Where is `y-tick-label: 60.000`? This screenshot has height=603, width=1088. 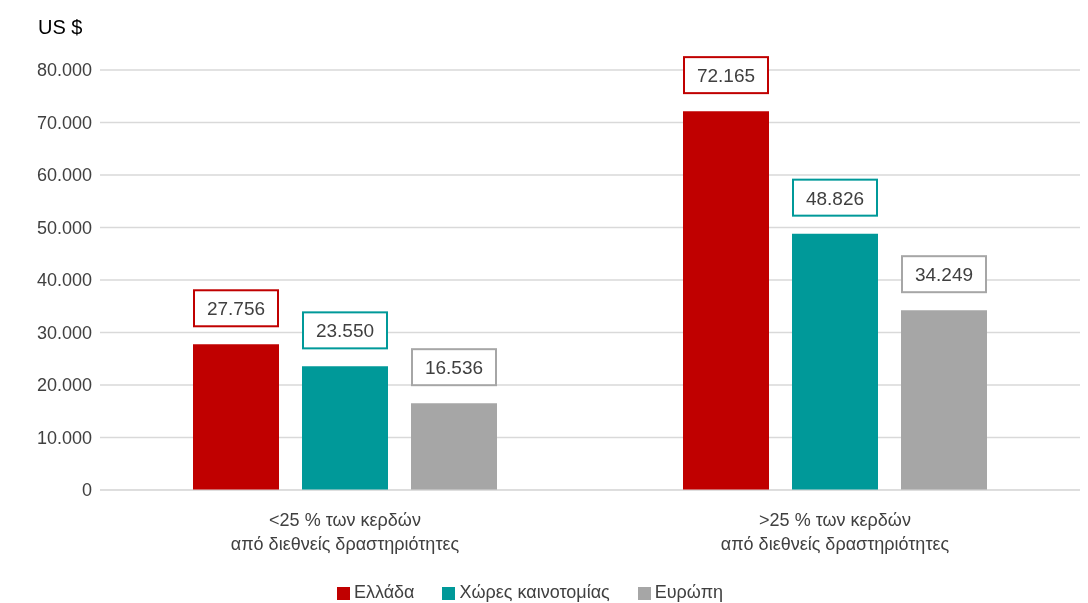
y-tick-label: 60.000 is located at coordinates (64, 175).